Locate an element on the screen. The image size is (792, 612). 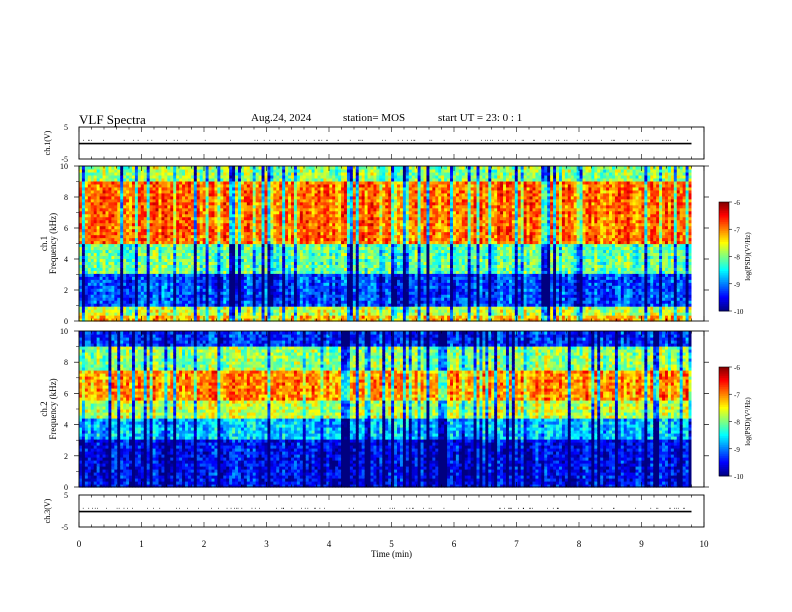
x-axis-label: Time (min) is located at coordinates (391, 554).